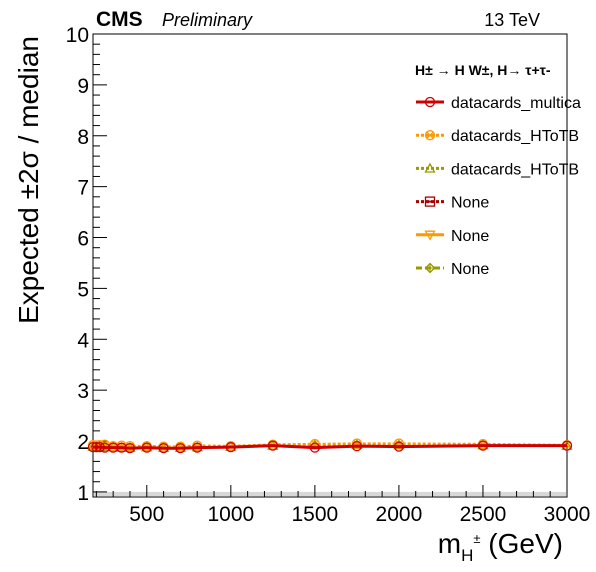  What do you see at coordinates (476, 538) in the screenshot?
I see `x-axis-title-sup: ±` at bounding box center [476, 538].